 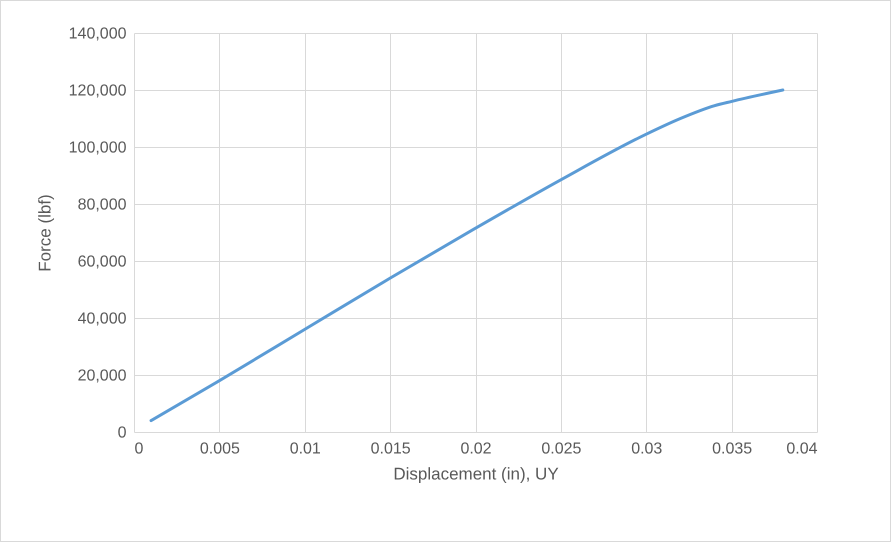 What do you see at coordinates (45, 233) in the screenshot?
I see `y-axis-title: Force (lbf)` at bounding box center [45, 233].